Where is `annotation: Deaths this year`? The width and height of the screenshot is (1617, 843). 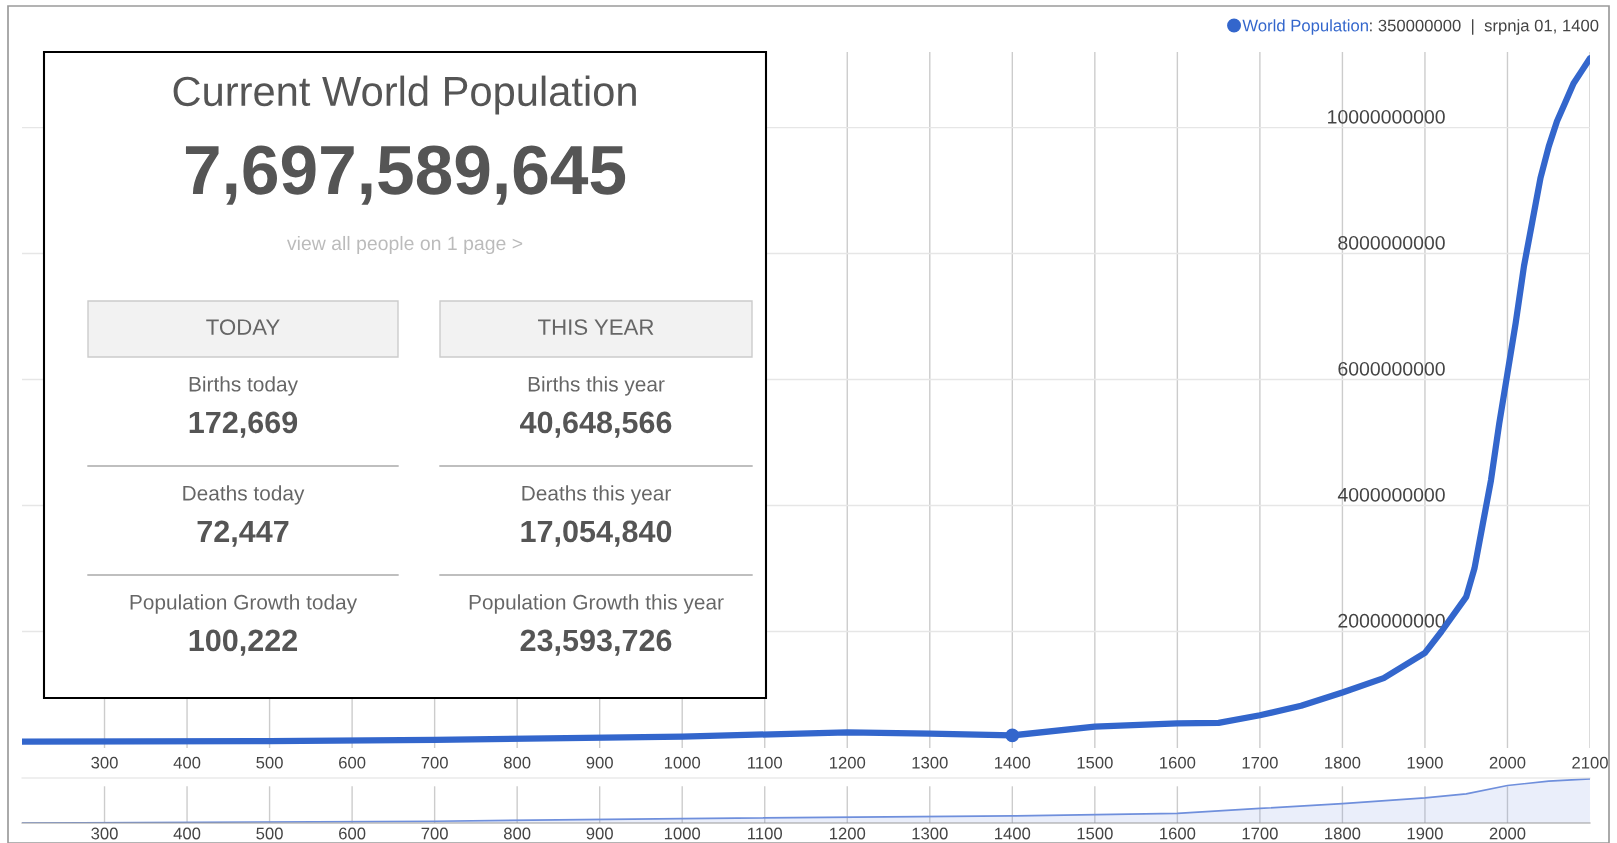 annotation: Deaths this year is located at coordinates (596, 495).